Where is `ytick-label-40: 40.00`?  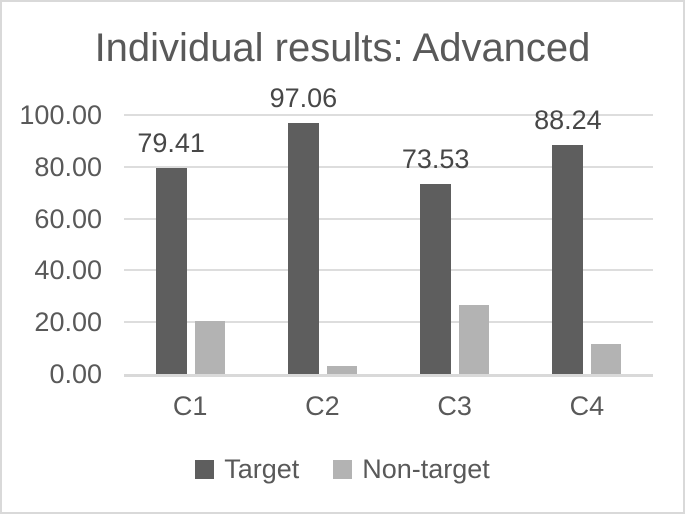 ytick-label-40: 40.00 is located at coordinates (68, 270).